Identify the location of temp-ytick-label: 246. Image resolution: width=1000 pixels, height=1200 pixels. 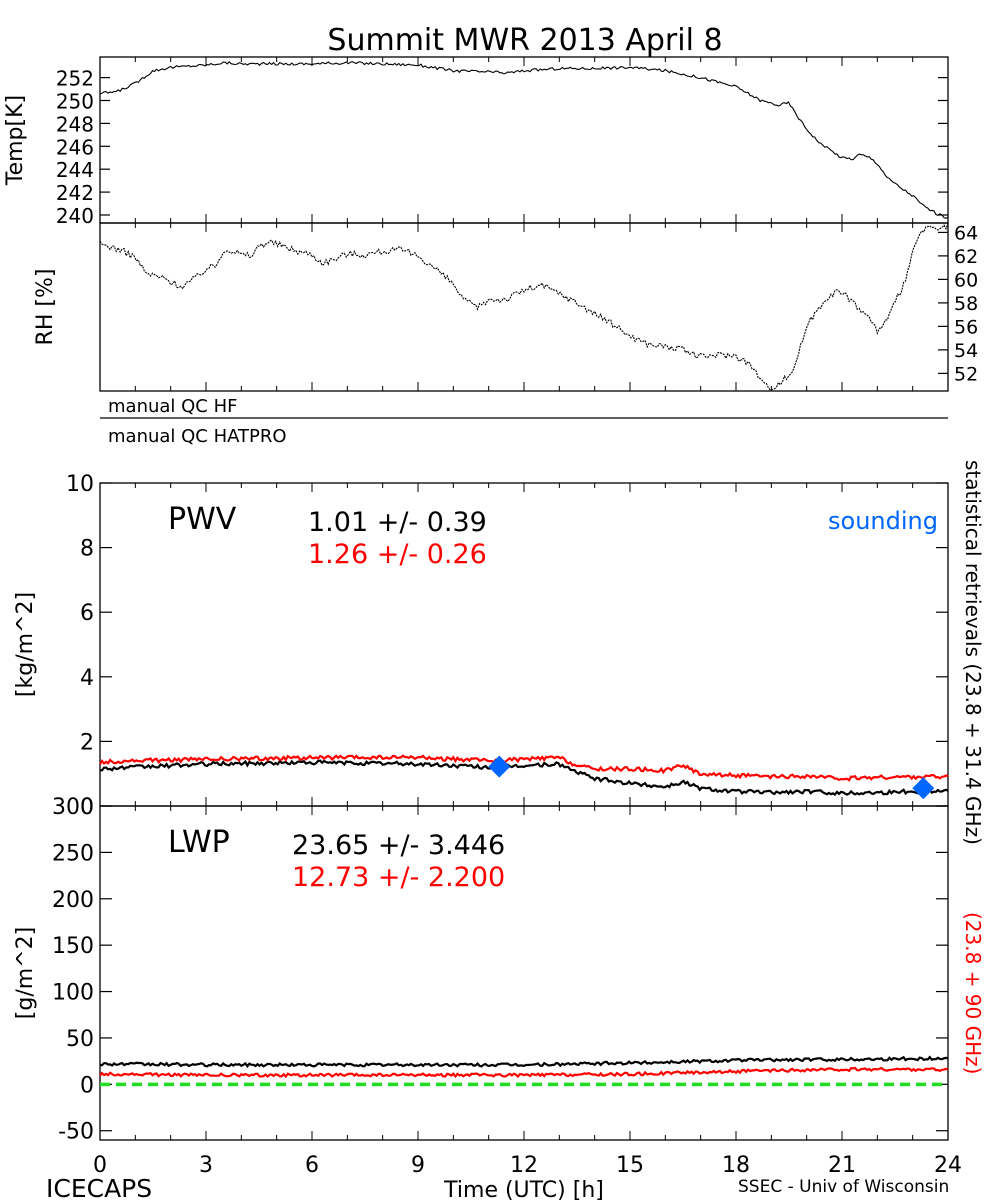
(75, 147).